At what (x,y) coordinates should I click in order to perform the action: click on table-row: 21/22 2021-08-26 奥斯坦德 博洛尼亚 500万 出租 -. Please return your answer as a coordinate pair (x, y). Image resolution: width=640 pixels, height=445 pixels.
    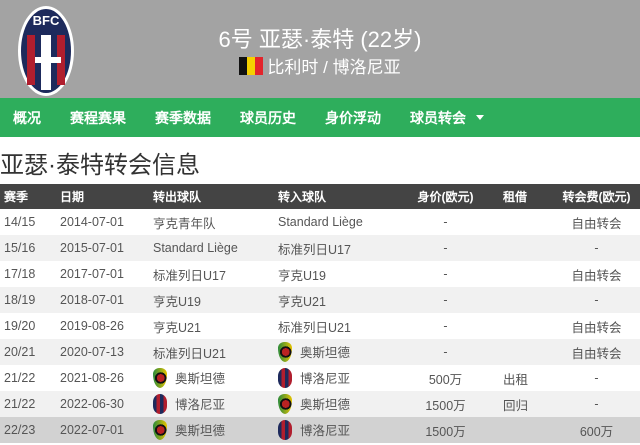
    Looking at the image, I should click on (320, 378).